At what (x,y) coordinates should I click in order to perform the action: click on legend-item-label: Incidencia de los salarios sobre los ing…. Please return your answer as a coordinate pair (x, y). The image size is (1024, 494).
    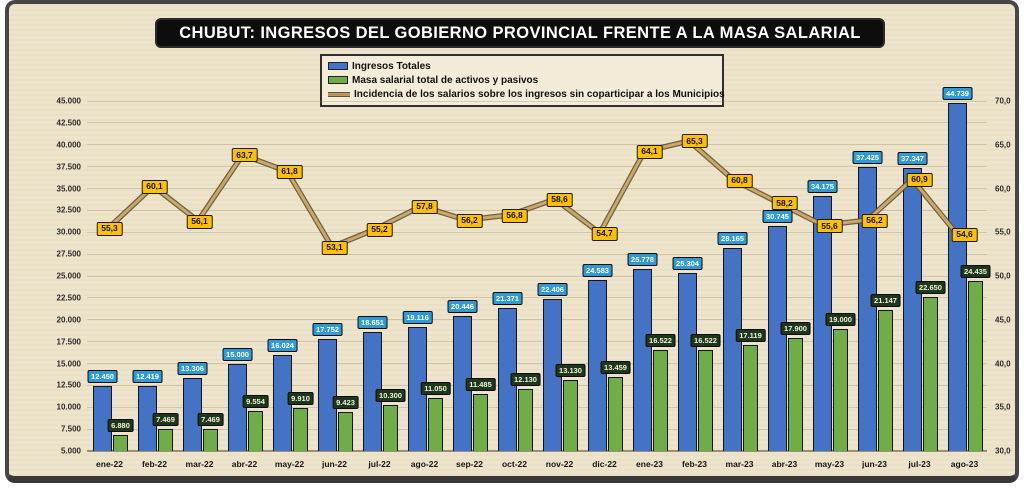
    Looking at the image, I should click on (539, 94).